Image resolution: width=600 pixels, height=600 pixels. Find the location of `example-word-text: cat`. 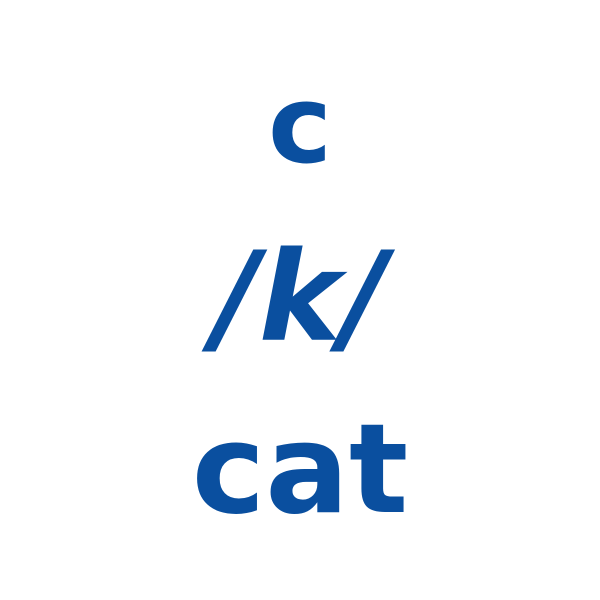

example-word-text: cat is located at coordinates (300, 470).